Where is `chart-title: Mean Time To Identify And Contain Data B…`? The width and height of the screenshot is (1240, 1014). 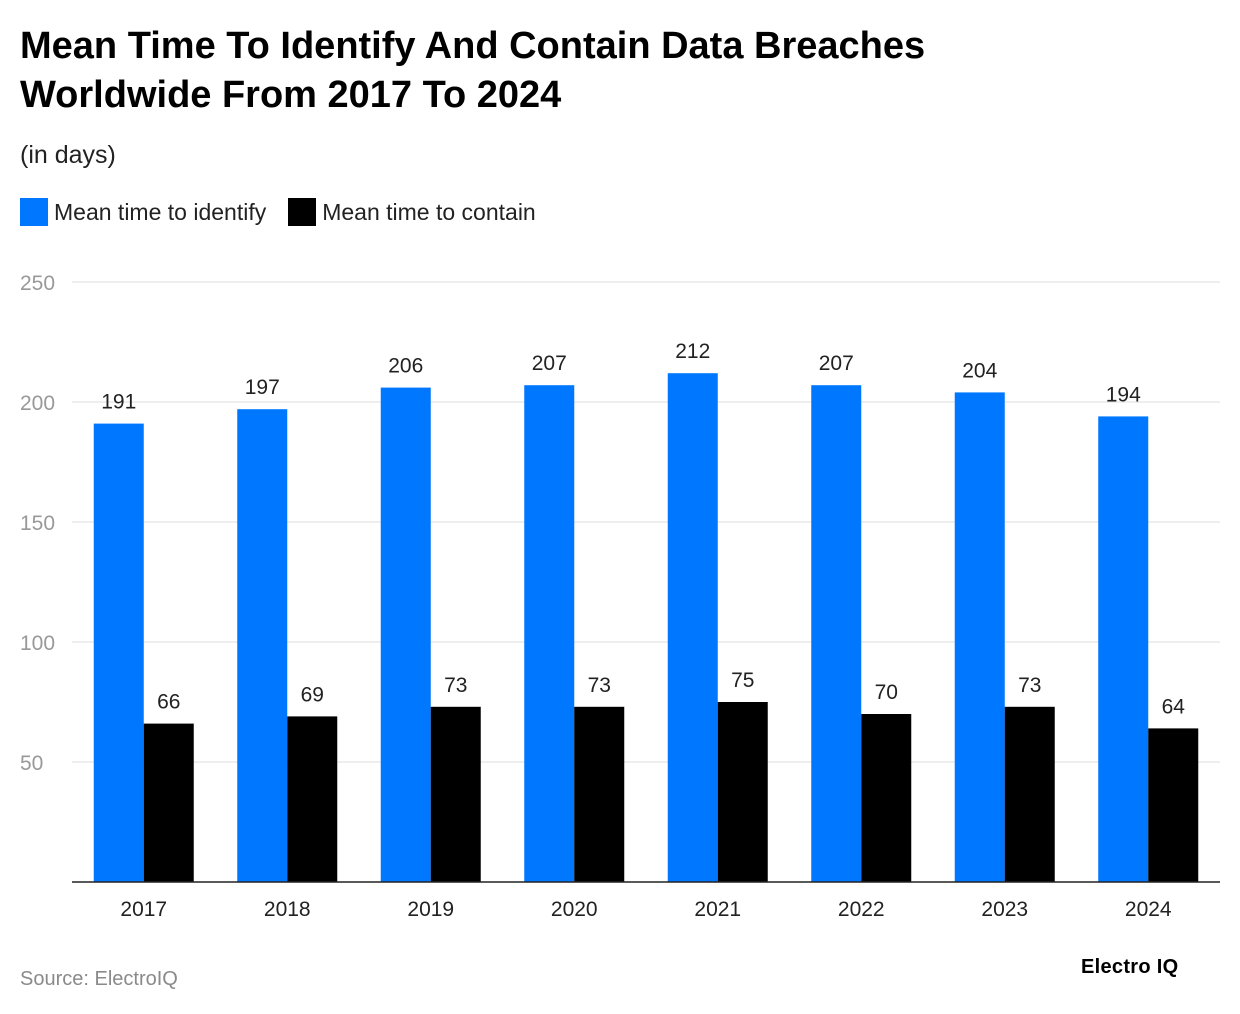 chart-title: Mean Time To Identify And Contain Data B… is located at coordinates (473, 70).